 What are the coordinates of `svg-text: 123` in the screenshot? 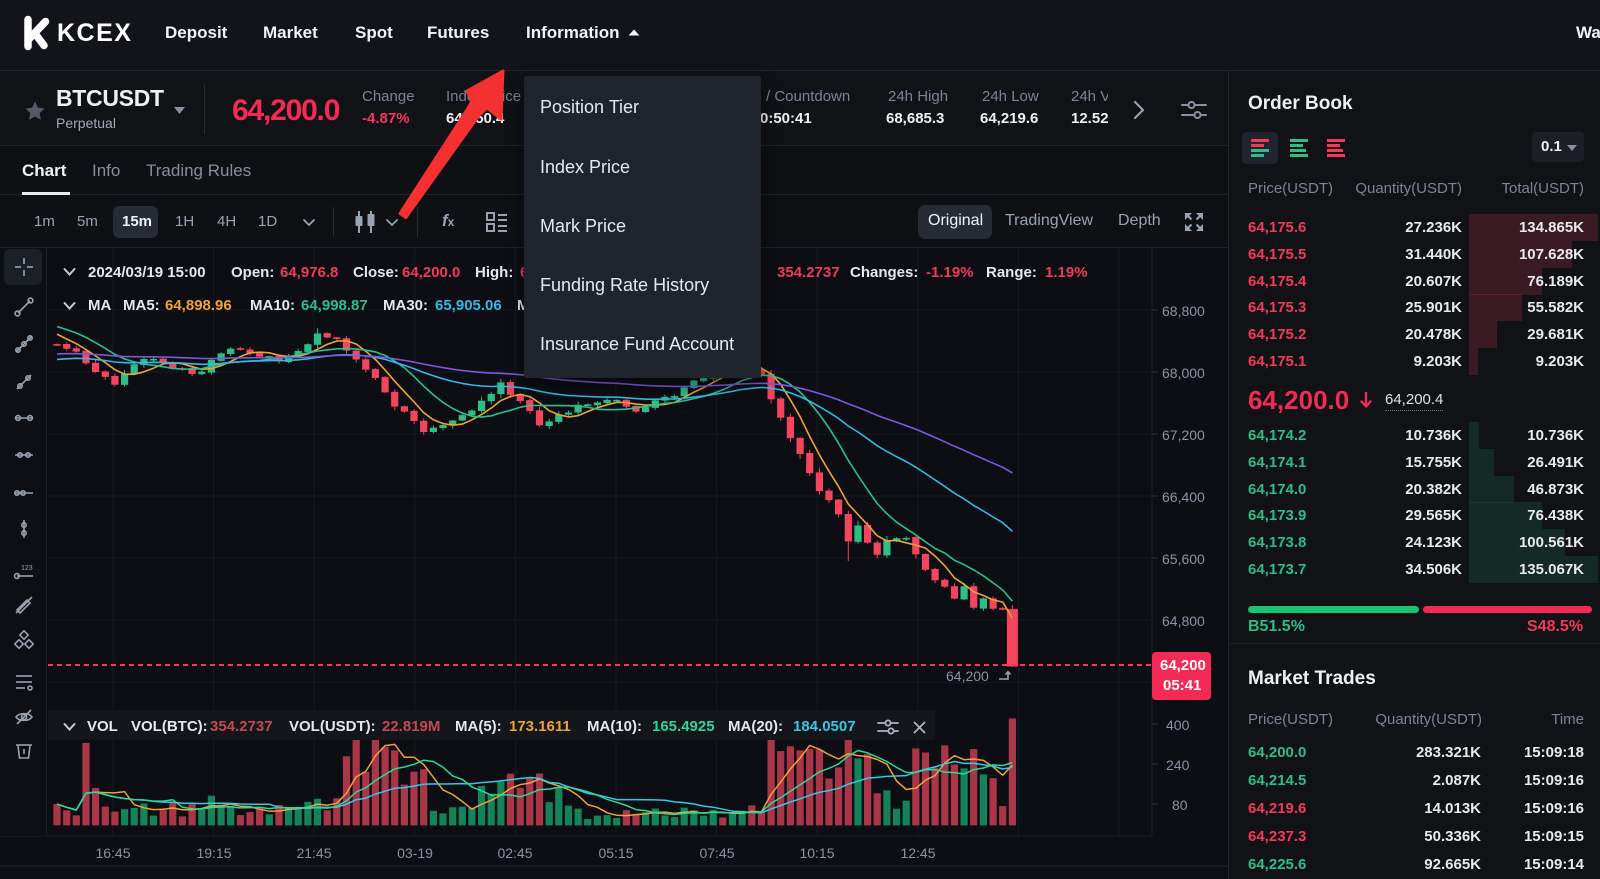 It's located at (27, 568).